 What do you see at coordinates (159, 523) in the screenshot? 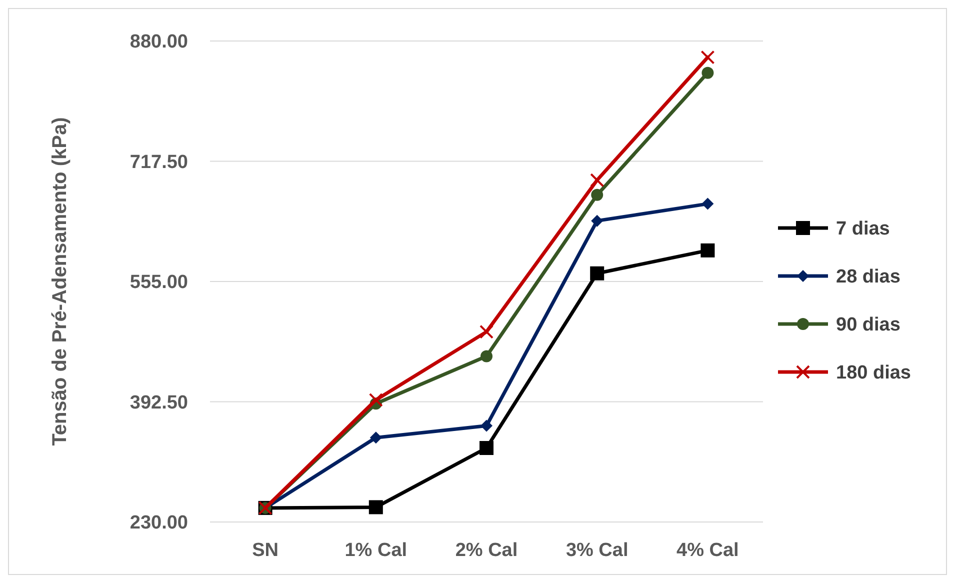
I see `y-tick-label: 230.00` at bounding box center [159, 523].